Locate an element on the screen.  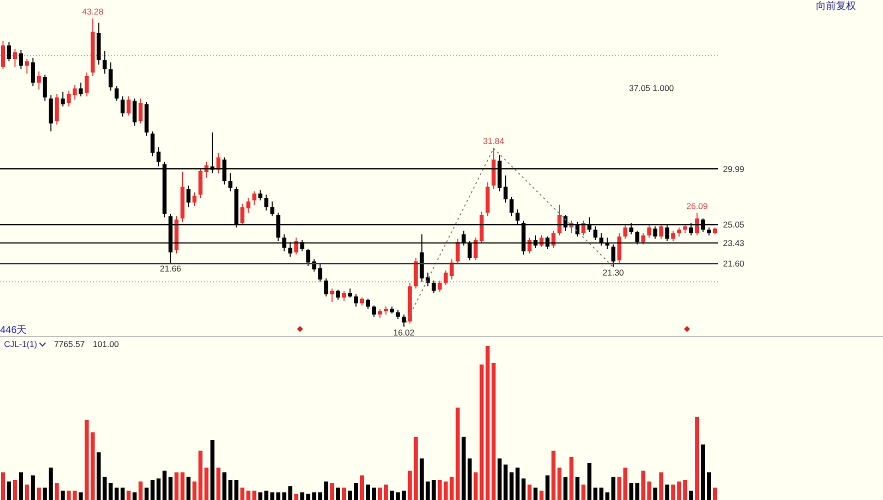
annotation: 37.05 1.000 is located at coordinates (651, 88).